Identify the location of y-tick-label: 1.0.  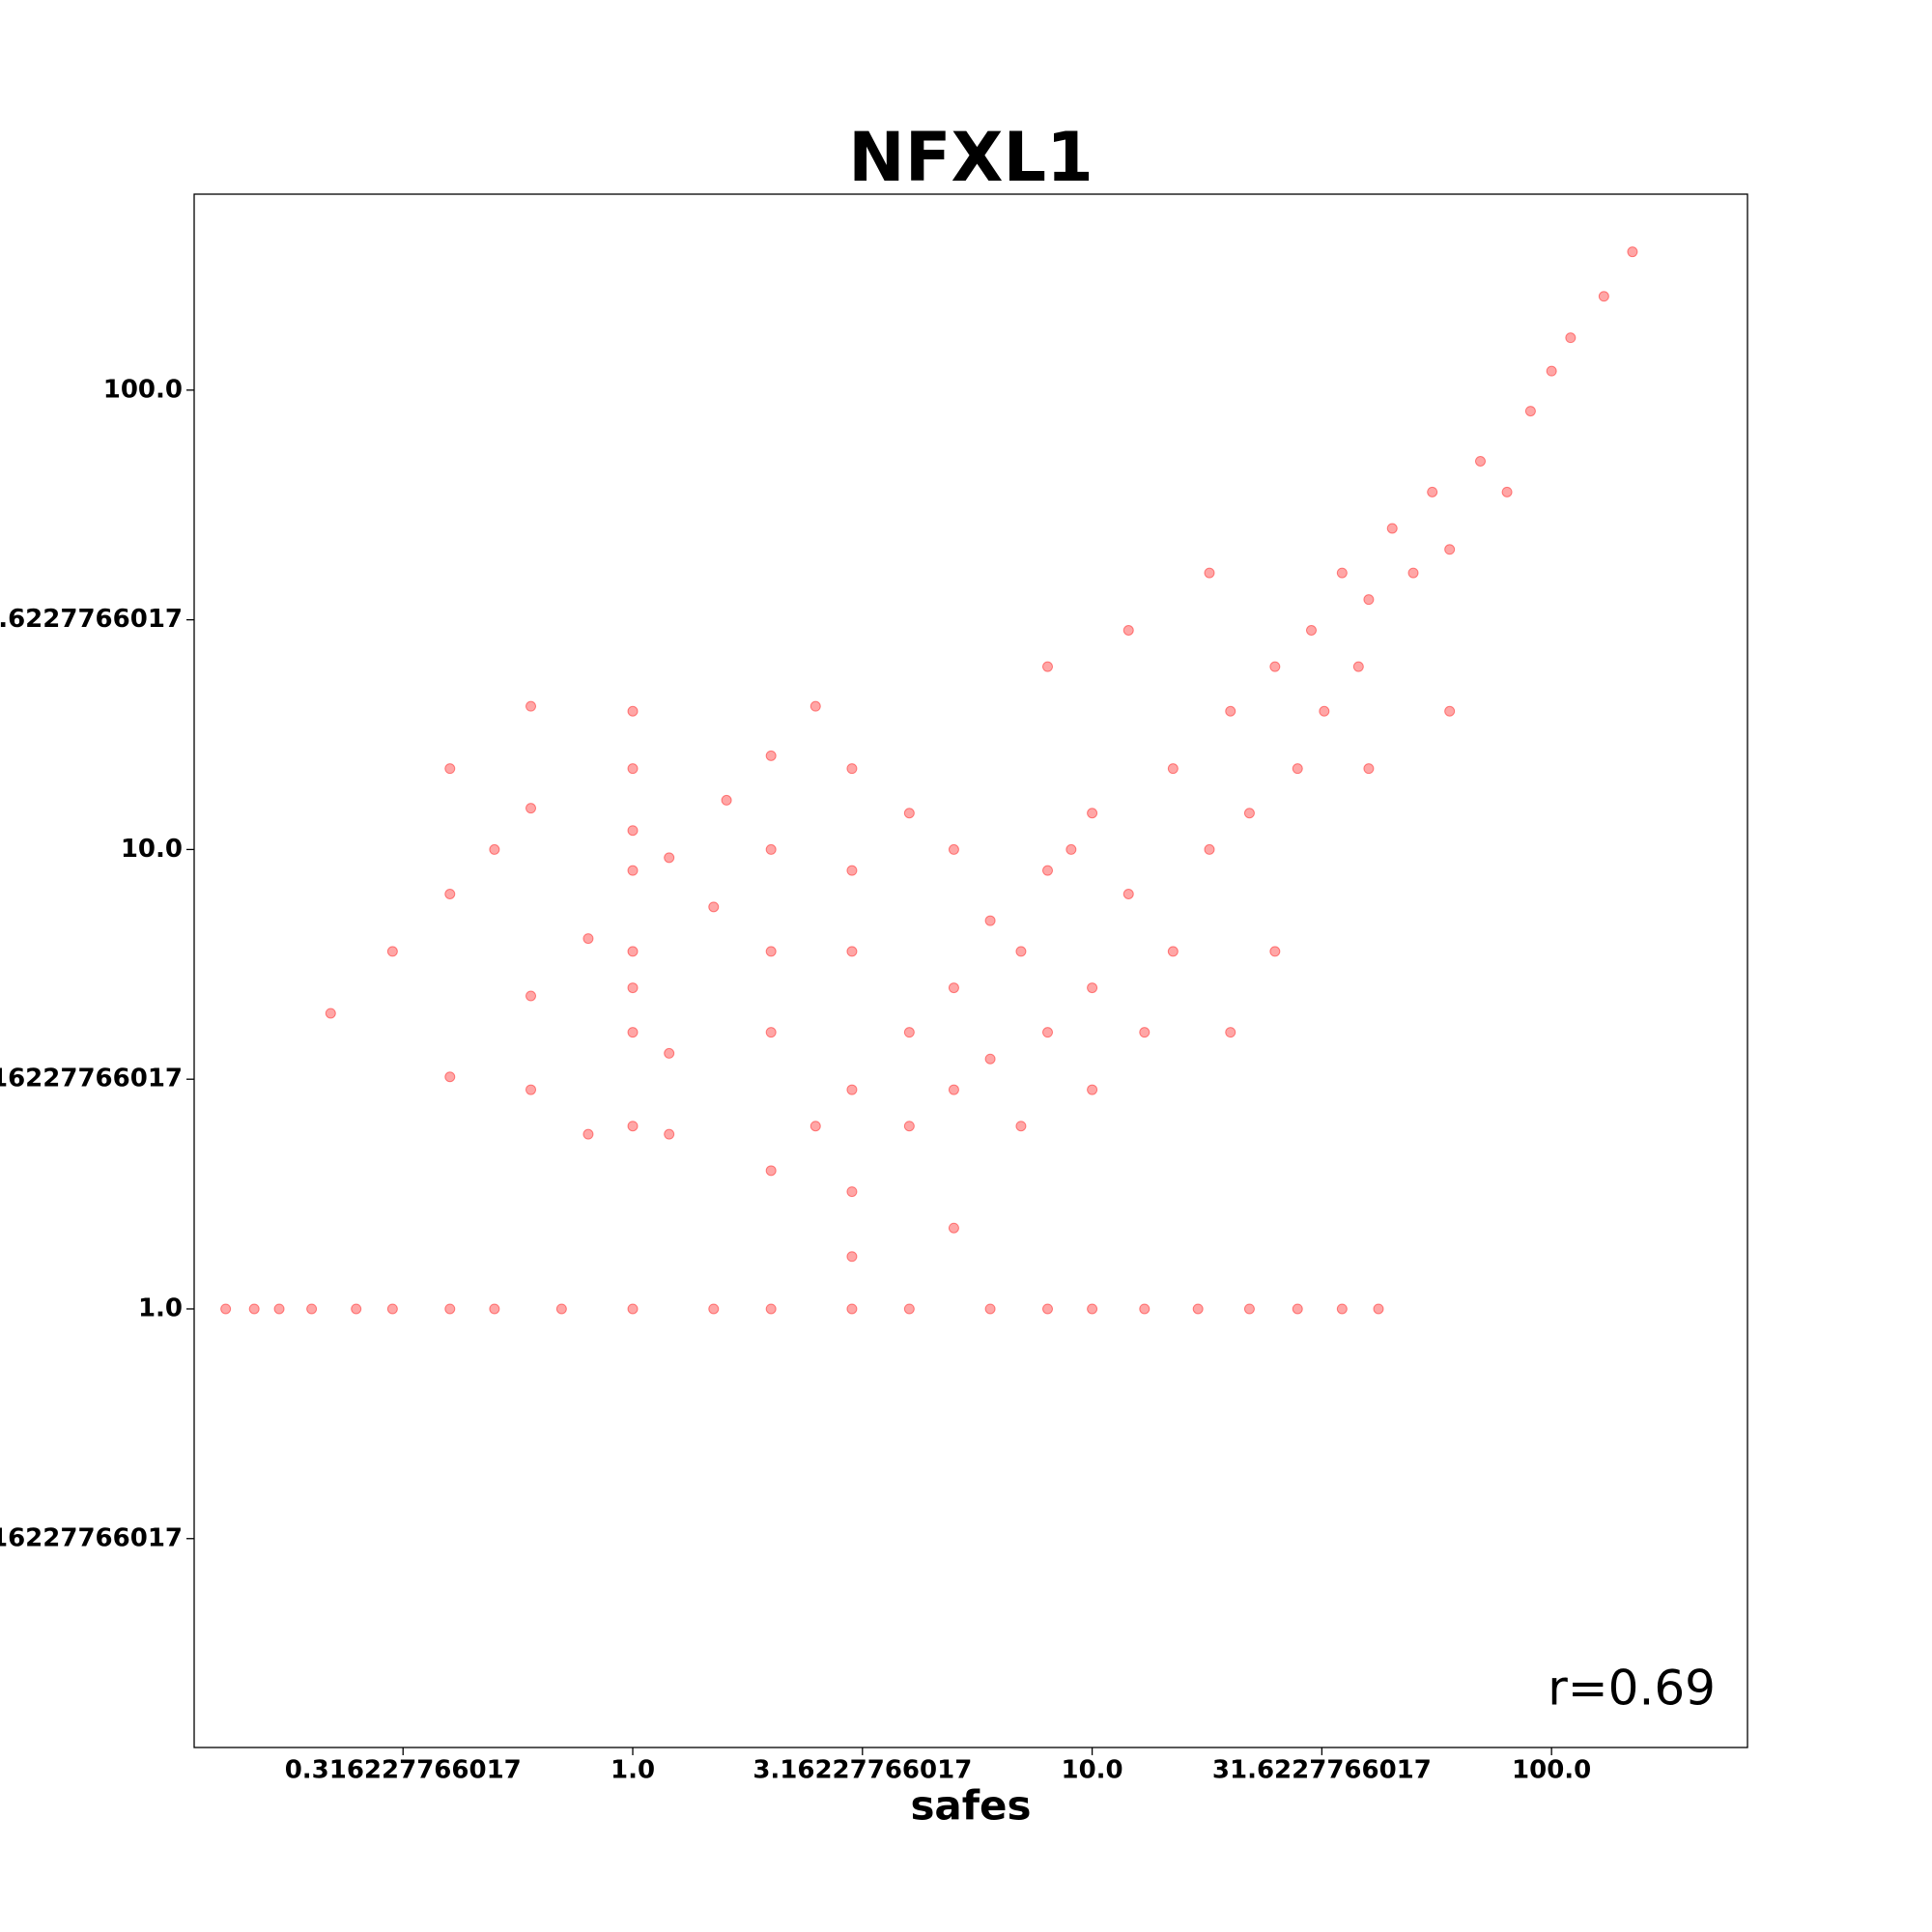
(160, 1307).